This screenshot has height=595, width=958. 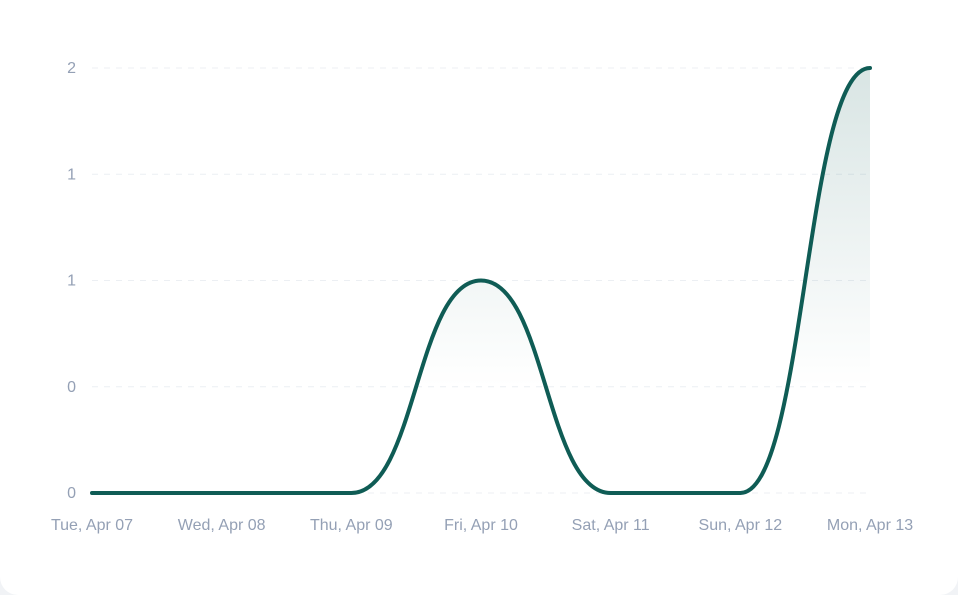 I want to click on x-tick-label: Sat, Apr 11, so click(x=611, y=525).